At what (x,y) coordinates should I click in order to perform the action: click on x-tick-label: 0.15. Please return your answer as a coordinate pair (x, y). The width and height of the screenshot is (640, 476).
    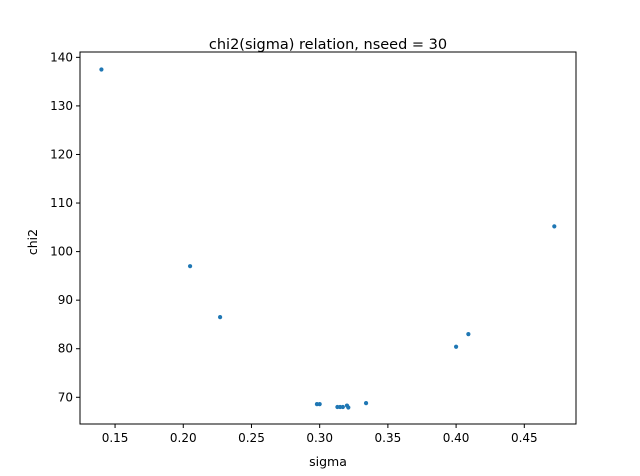
    Looking at the image, I should click on (115, 438).